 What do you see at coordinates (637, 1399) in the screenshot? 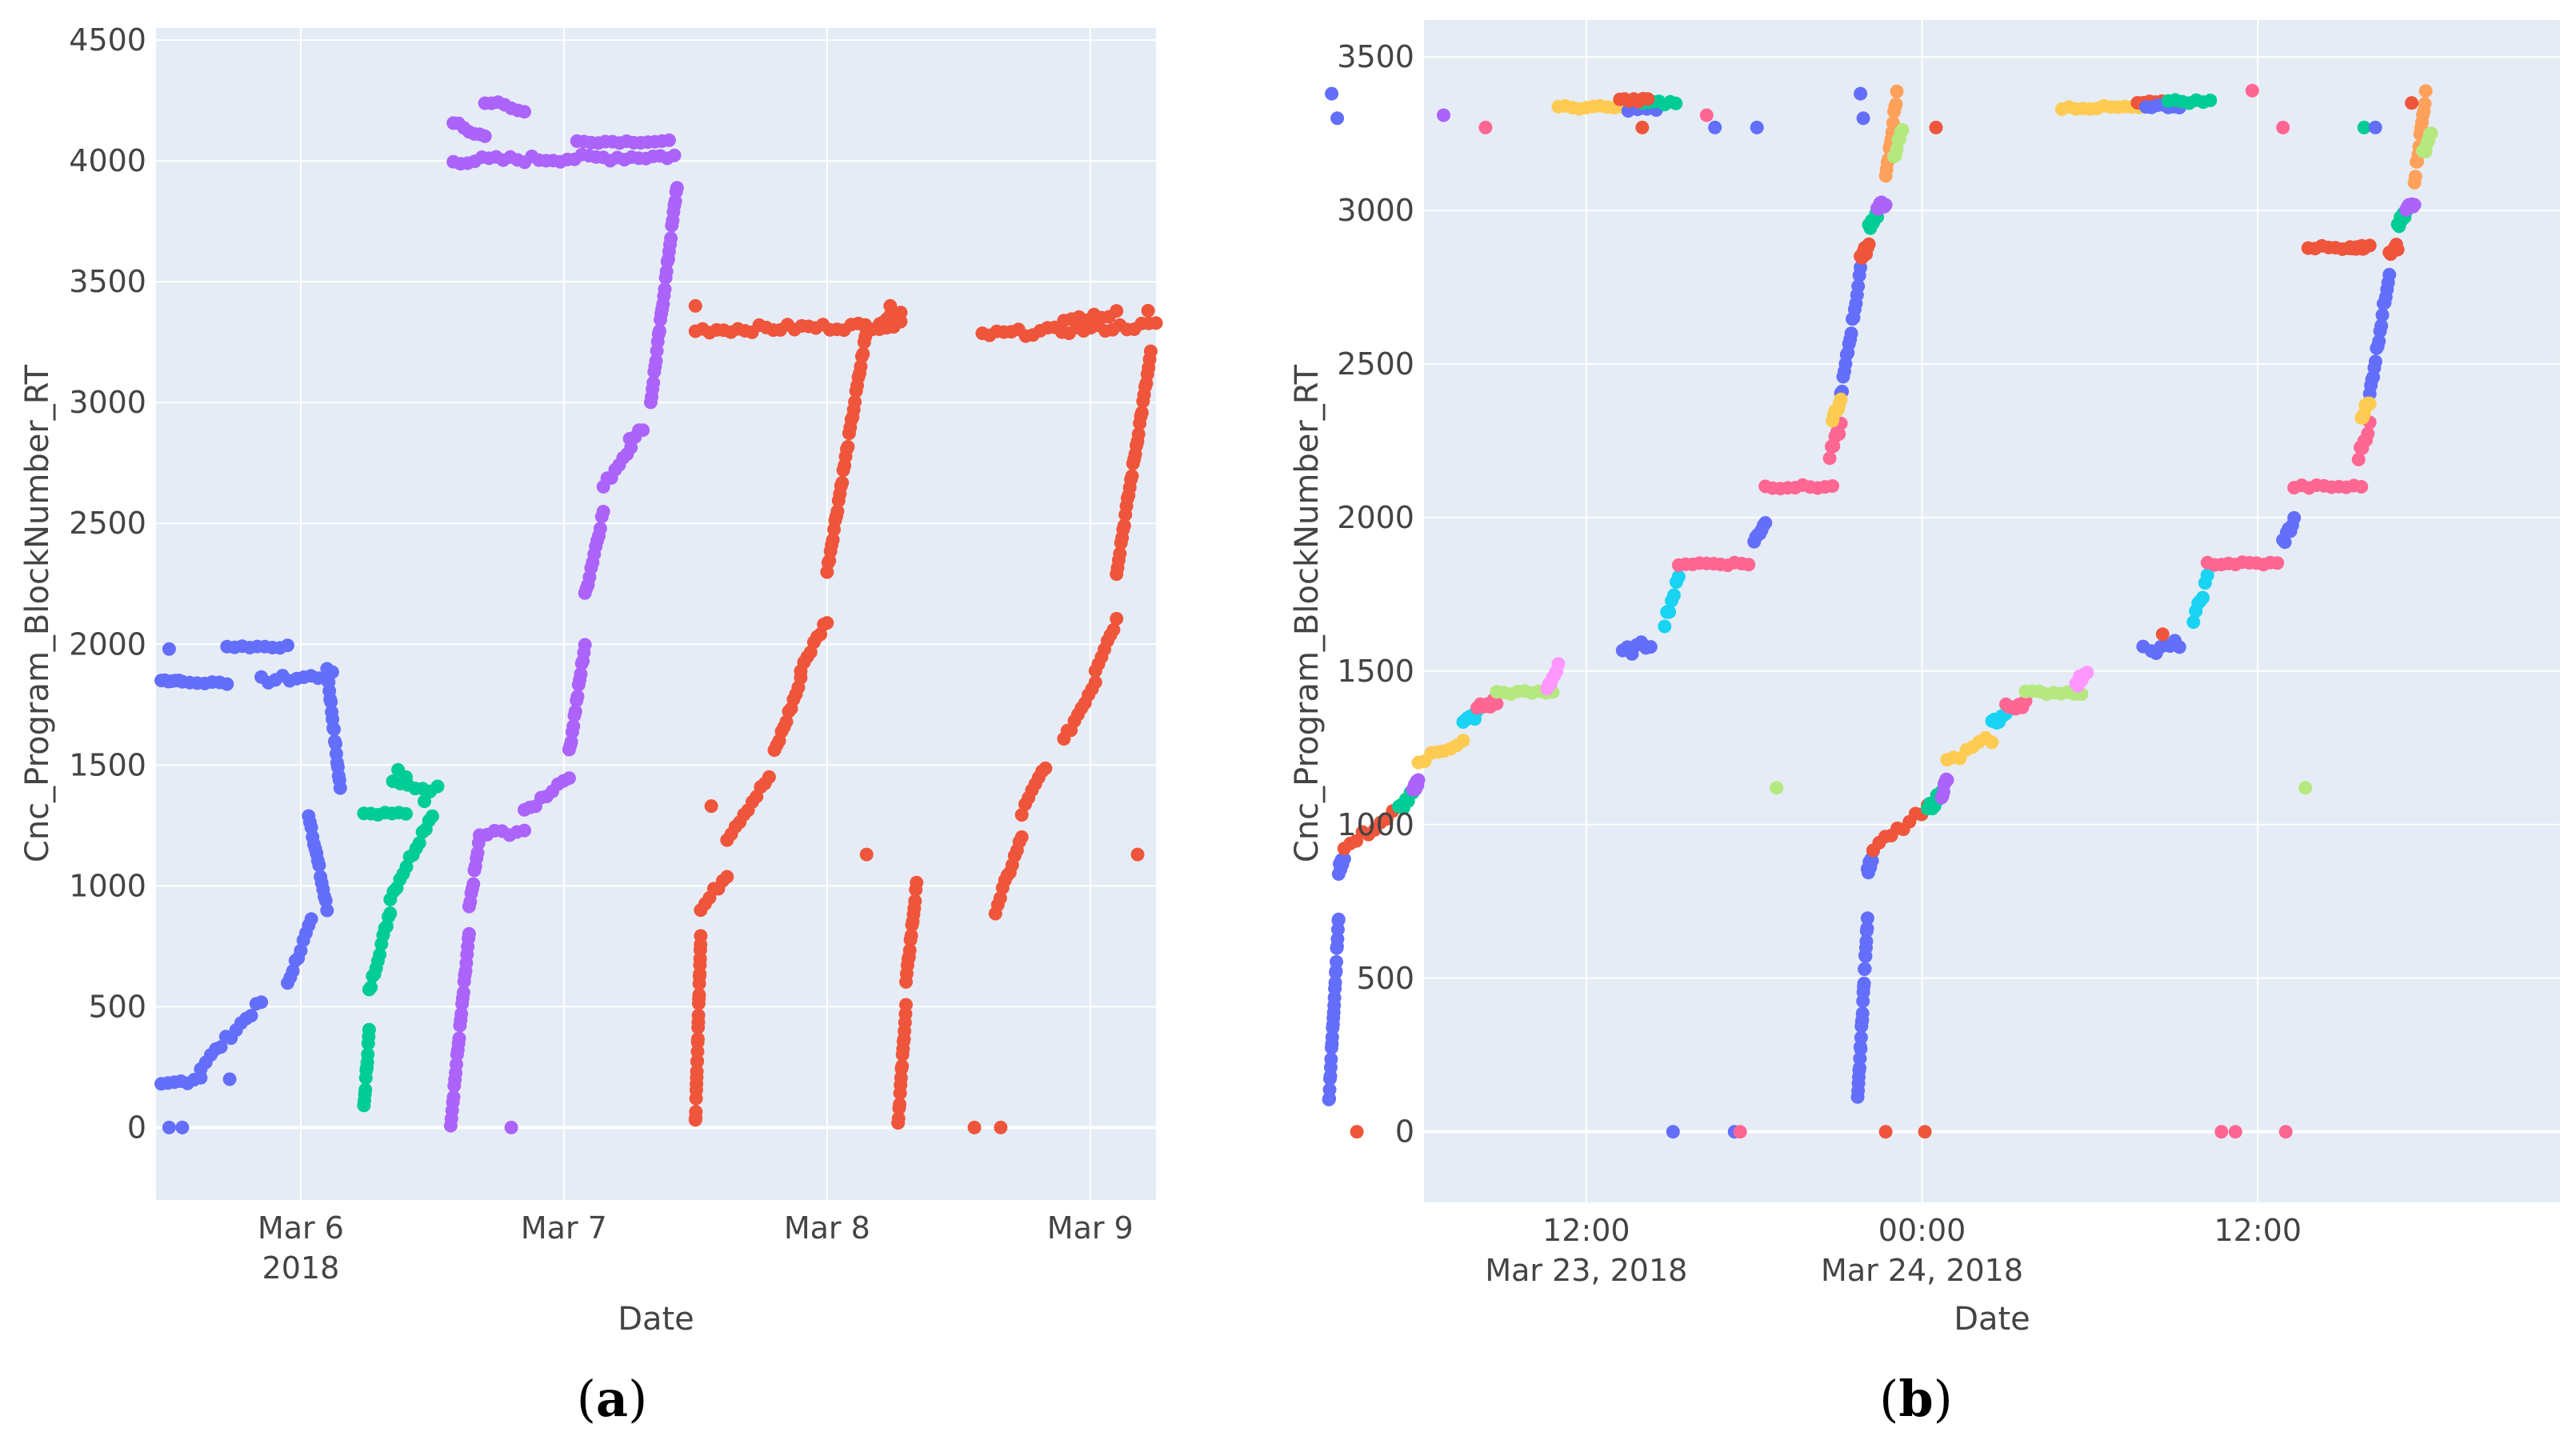
I see `panel-label-a-close: )` at bounding box center [637, 1399].